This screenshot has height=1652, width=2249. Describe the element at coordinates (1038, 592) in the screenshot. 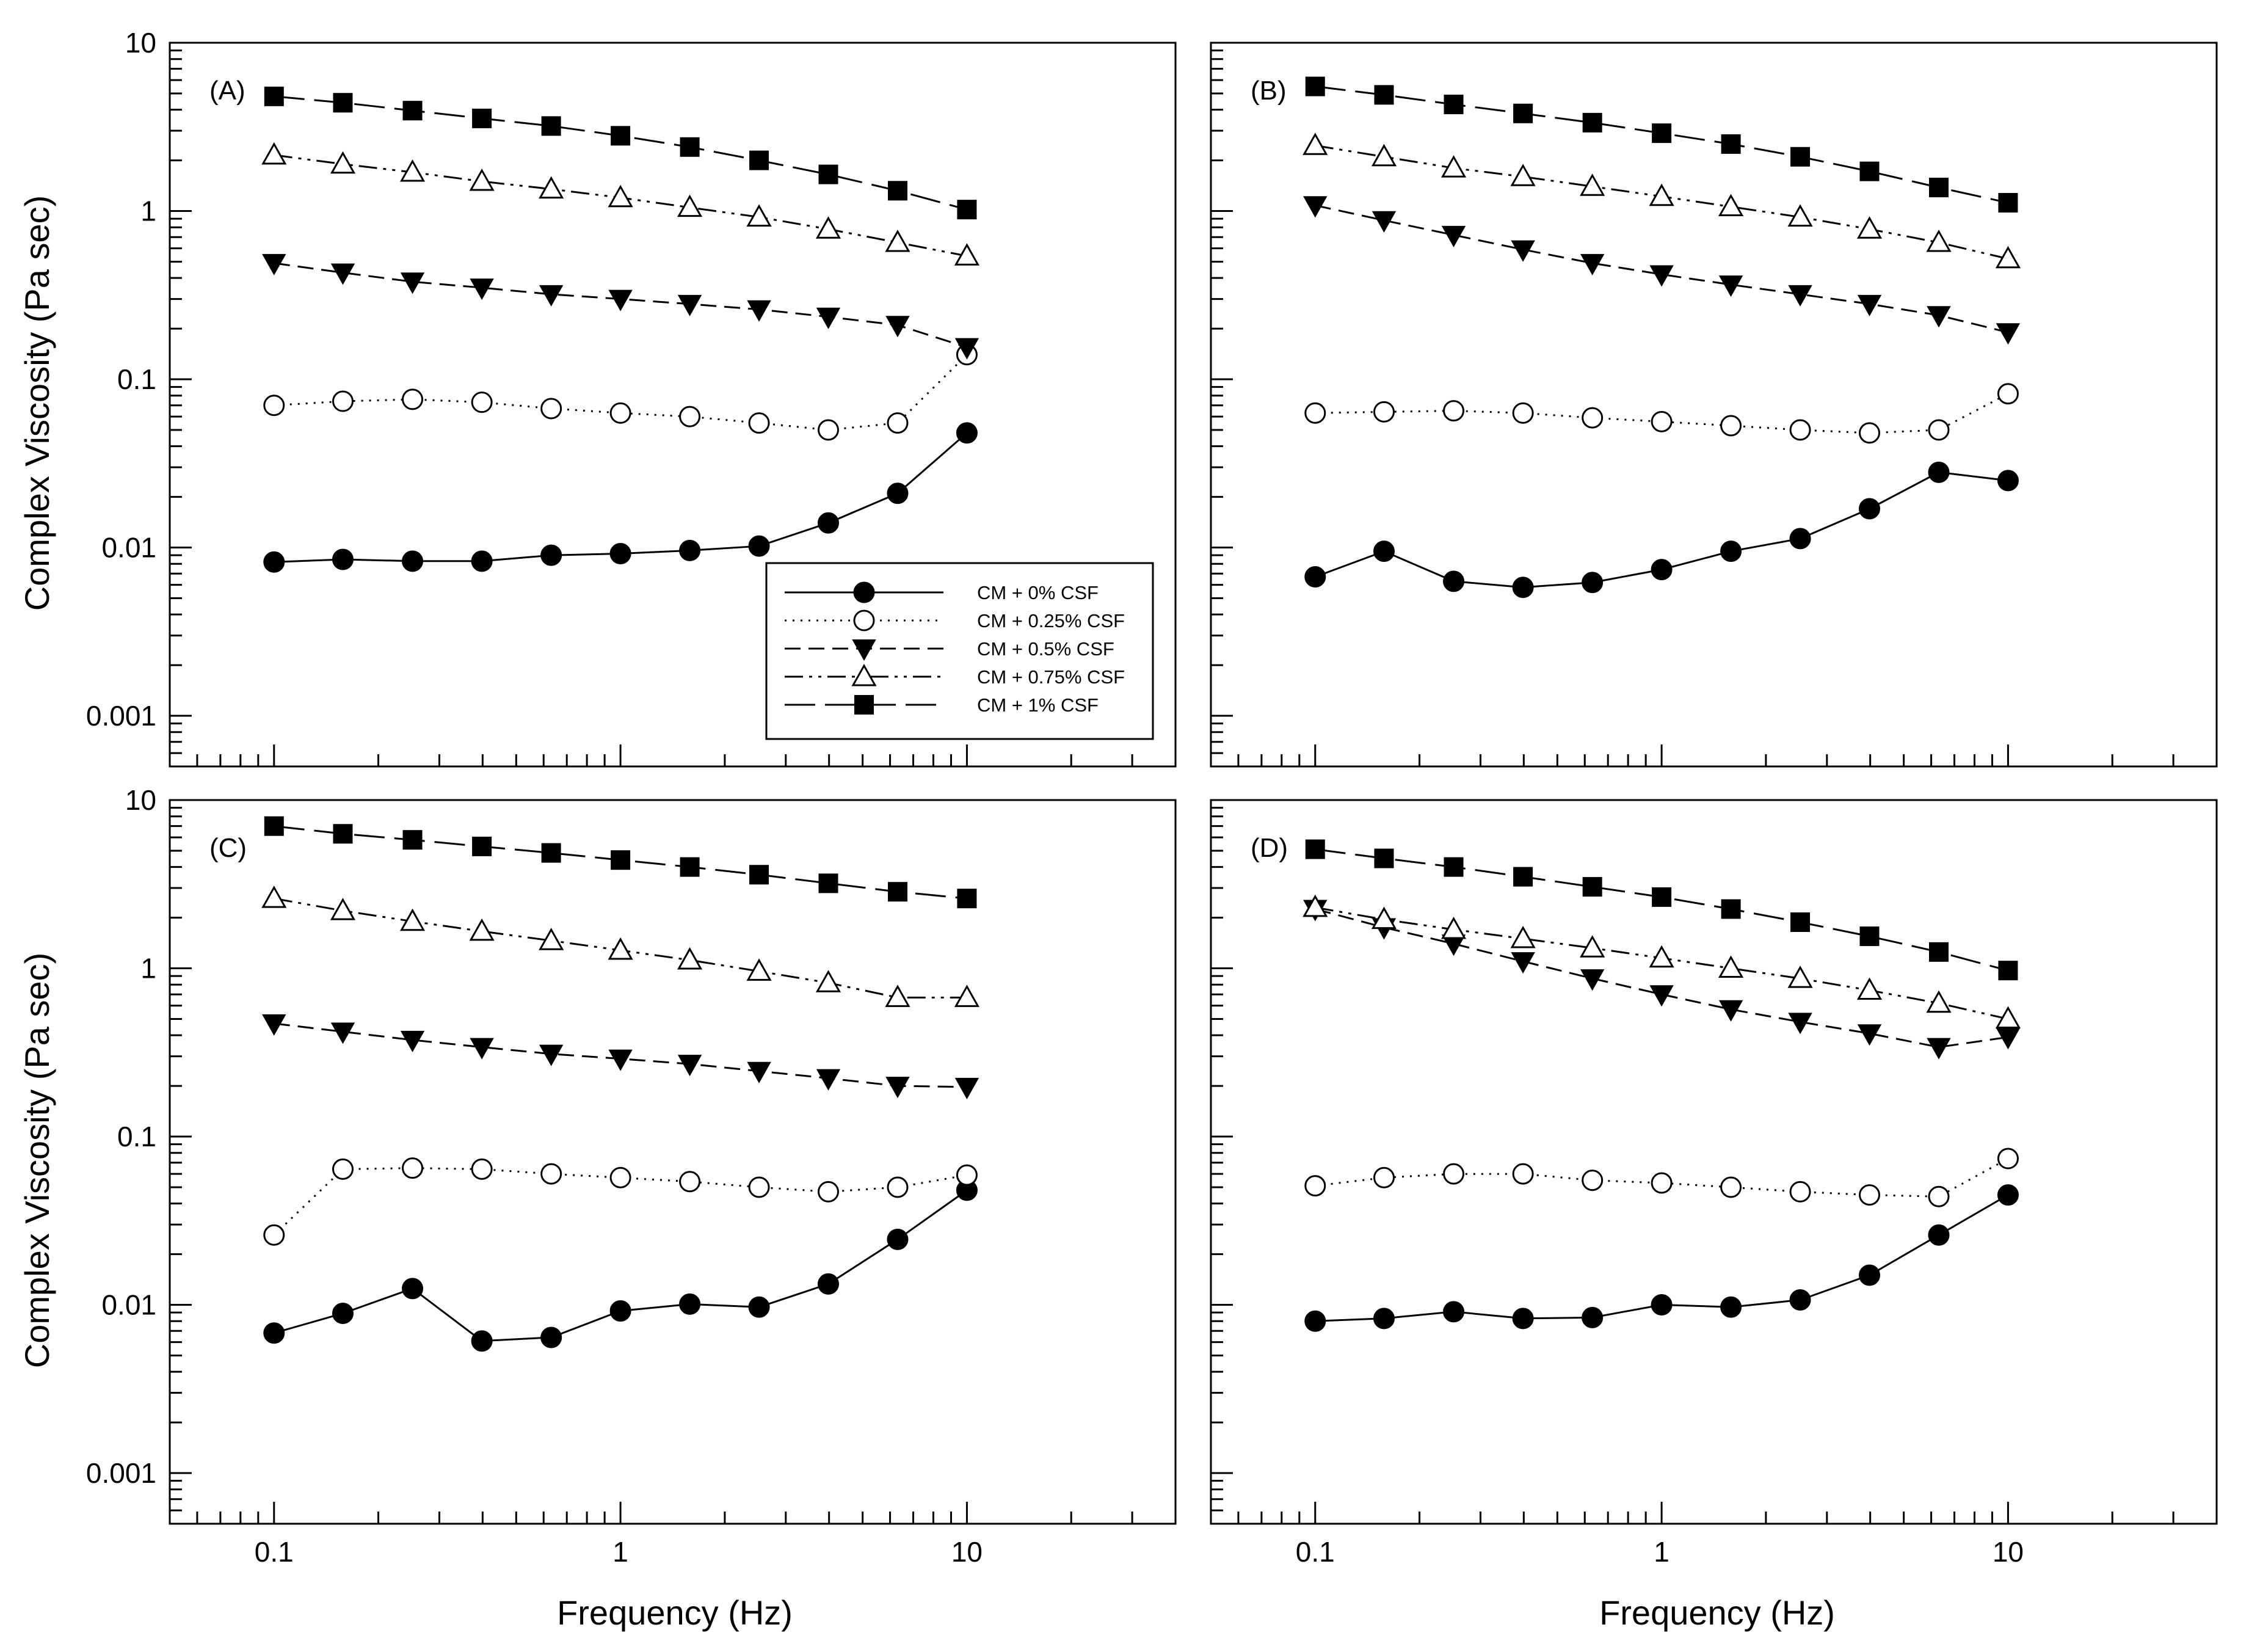

I see `legend-label: CM + 0% CSF` at that location.